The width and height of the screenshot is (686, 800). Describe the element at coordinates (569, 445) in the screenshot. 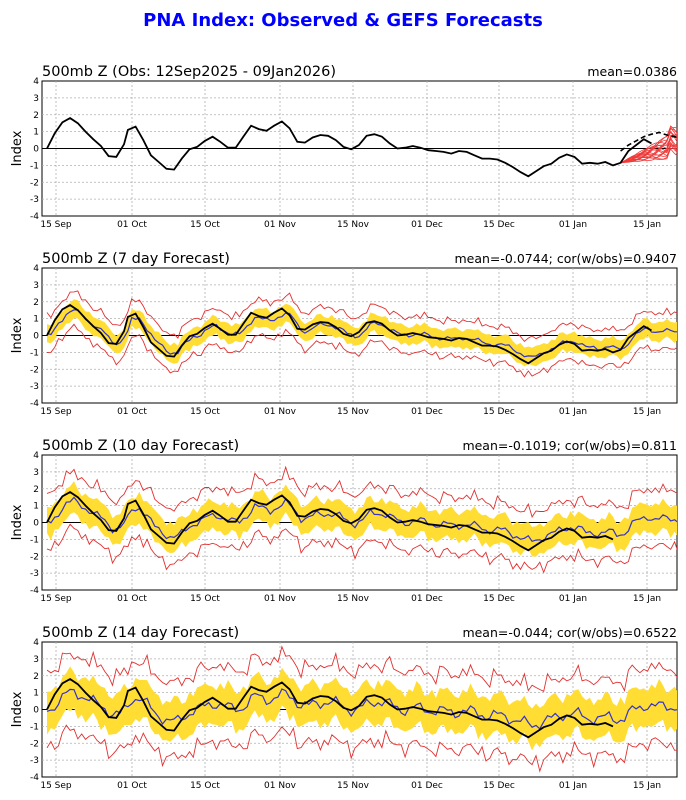

I see `panel-stats: mean=-0.1019; cor(w/obs)=0.811` at that location.